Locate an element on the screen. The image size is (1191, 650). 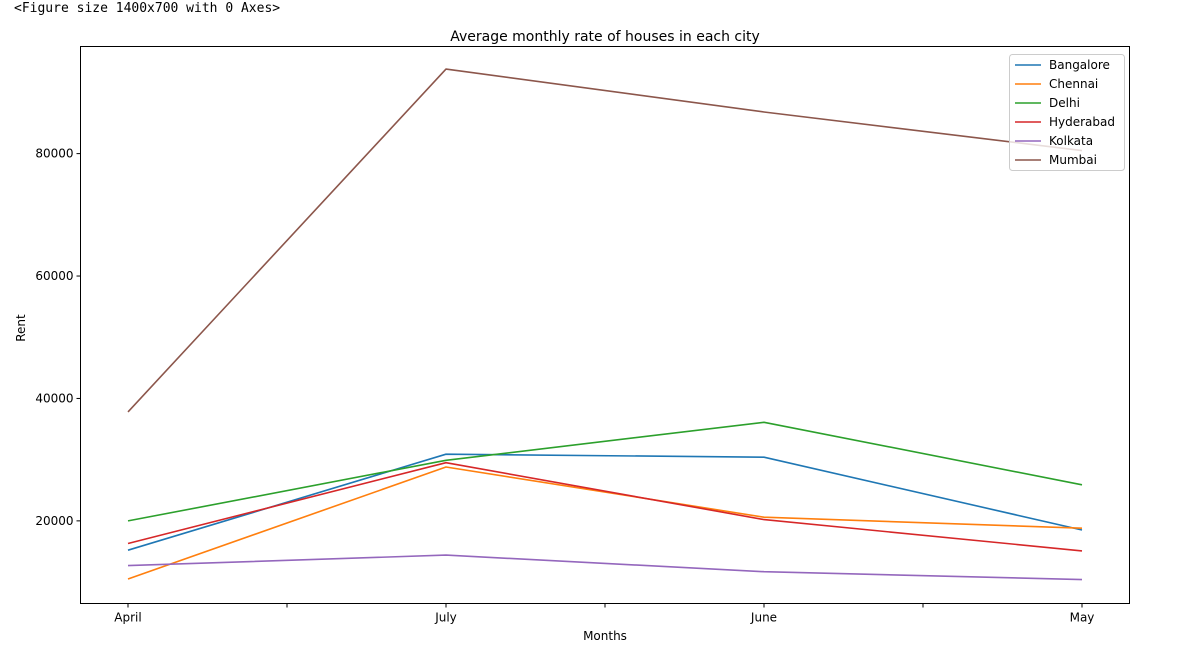
series-line-hyderabad is located at coordinates (605, 506).